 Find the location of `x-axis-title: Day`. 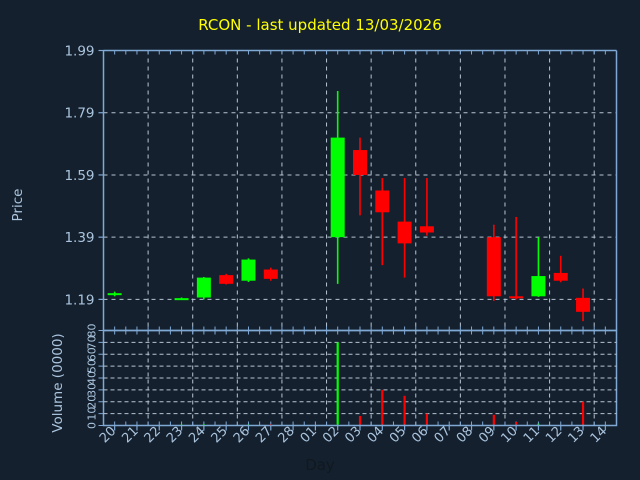

x-axis-title: Day is located at coordinates (320, 465).